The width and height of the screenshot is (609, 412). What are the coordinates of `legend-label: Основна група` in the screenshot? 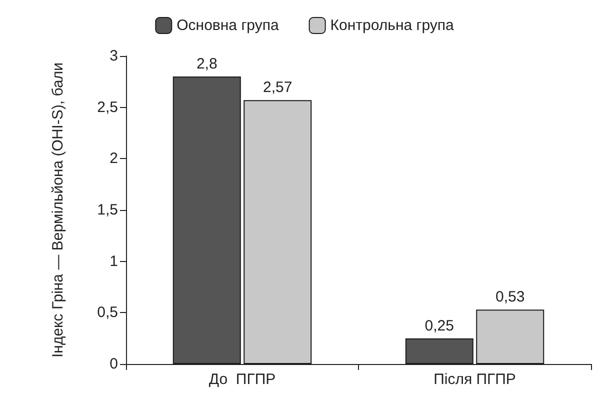 It's located at (228, 25).